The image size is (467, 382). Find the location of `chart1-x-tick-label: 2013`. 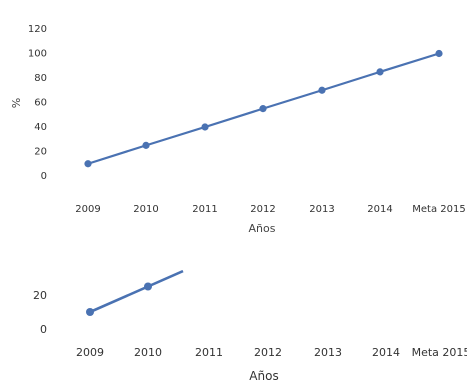

chart1-x-tick-label: 2013 is located at coordinates (321, 209).